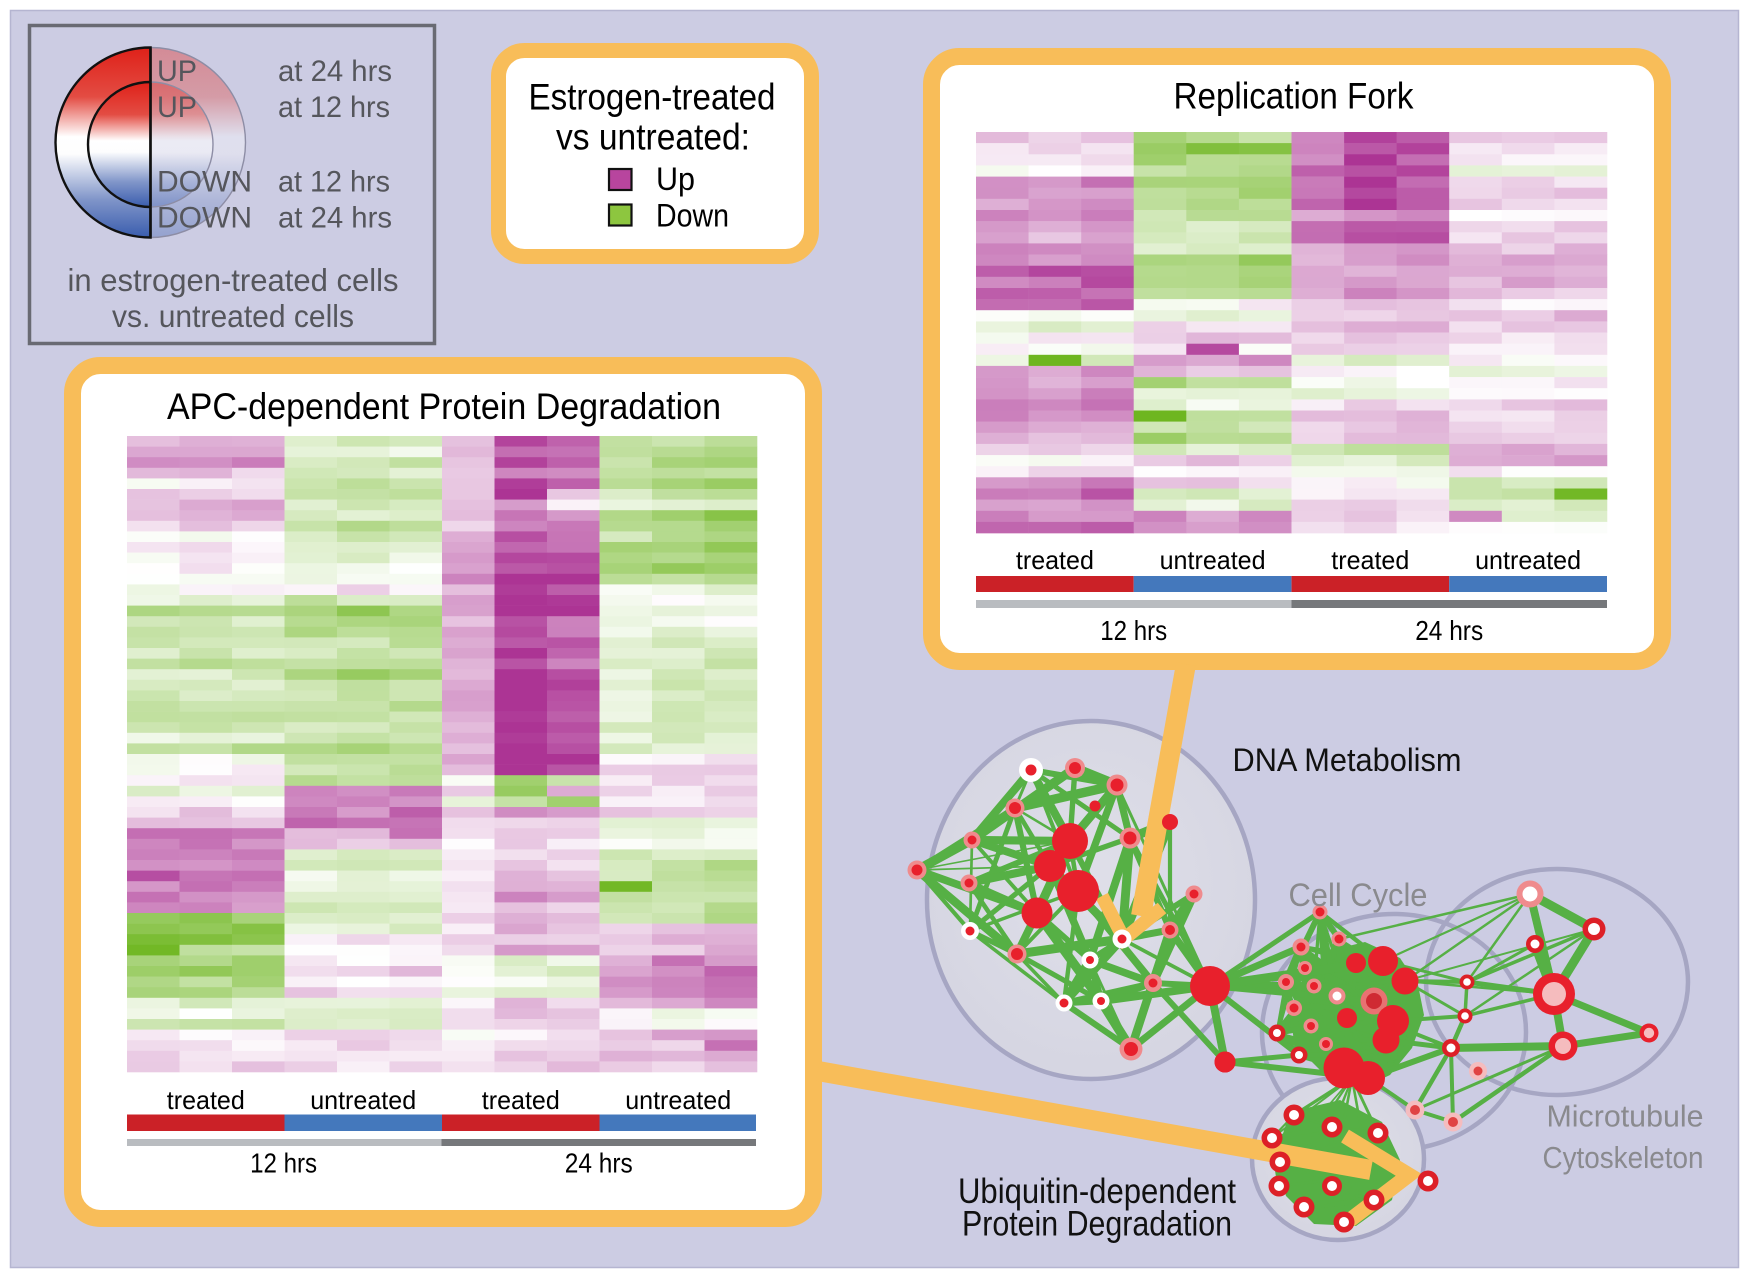 The width and height of the screenshot is (1750, 1279). I want to click on svg-text: Up, so click(675, 179).